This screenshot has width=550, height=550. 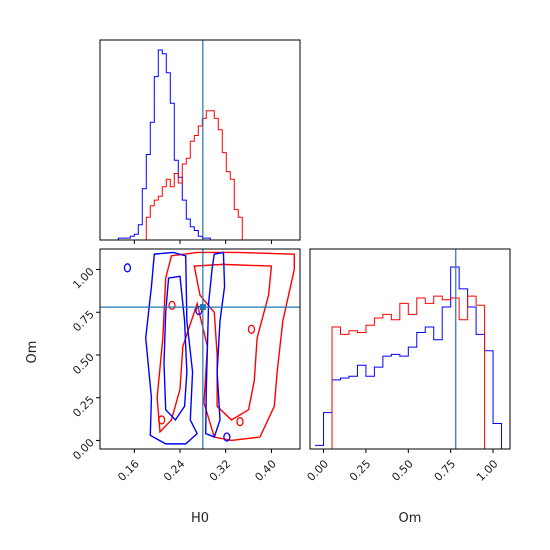 I want to click on h0-tick-label-3: 0.40, so click(x=265, y=470).